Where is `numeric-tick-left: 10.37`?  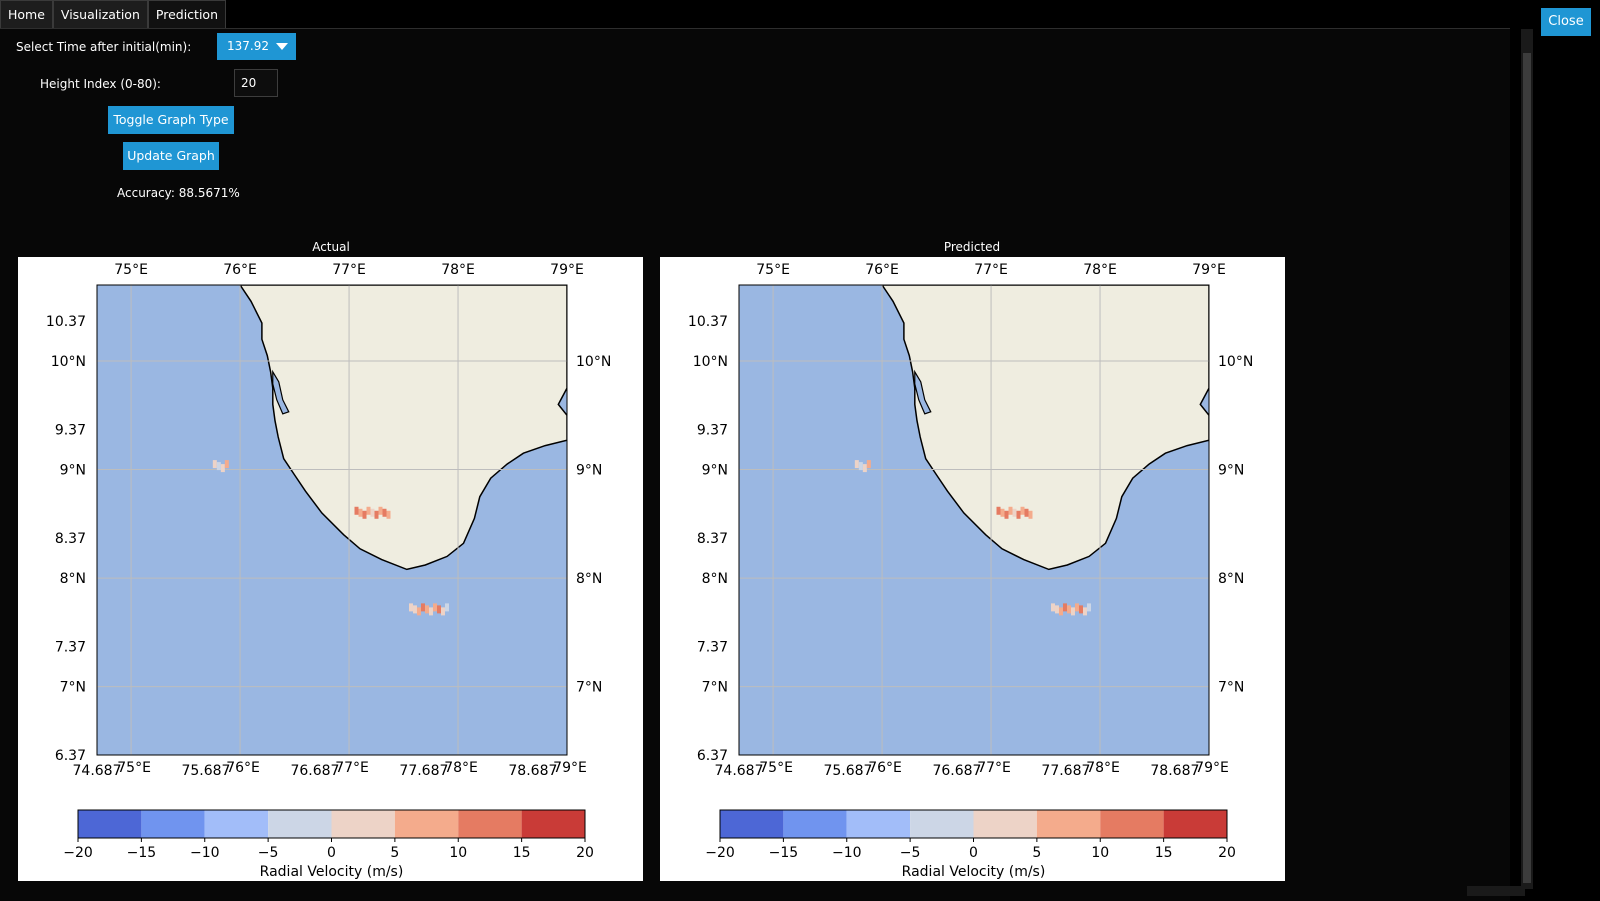 numeric-tick-left: 10.37 is located at coordinates (66, 322).